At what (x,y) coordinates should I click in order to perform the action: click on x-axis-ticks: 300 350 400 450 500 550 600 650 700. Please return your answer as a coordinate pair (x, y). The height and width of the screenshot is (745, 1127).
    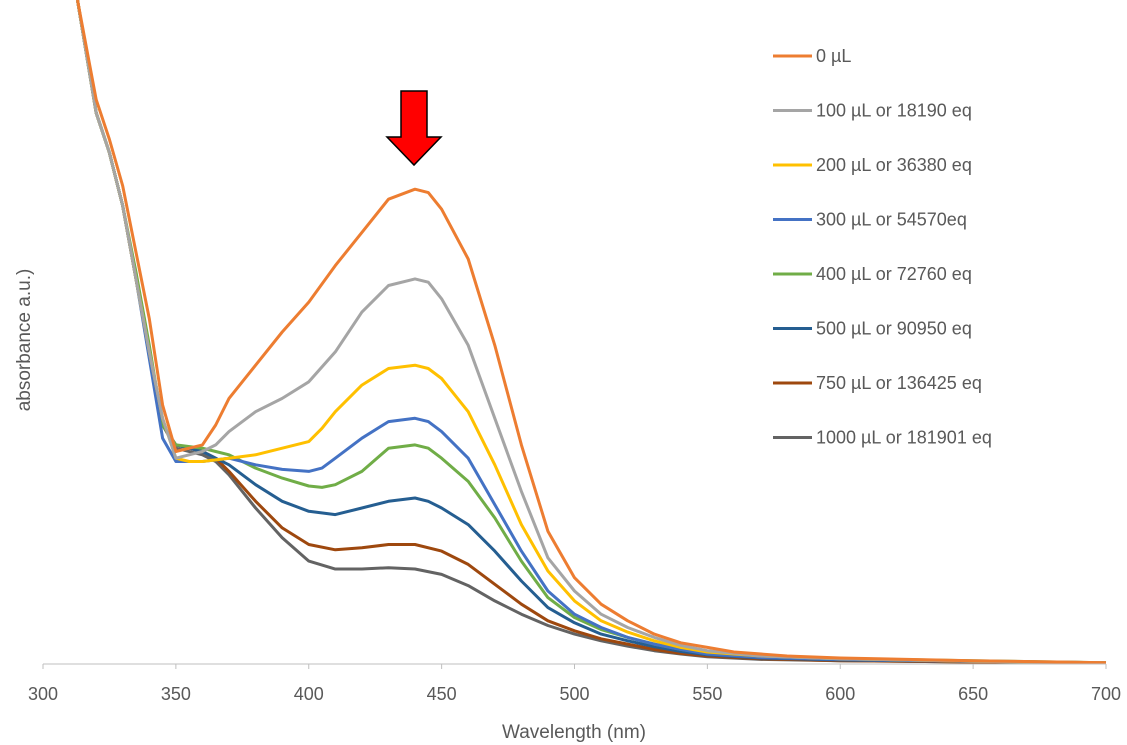
    Looking at the image, I should click on (574, 684).